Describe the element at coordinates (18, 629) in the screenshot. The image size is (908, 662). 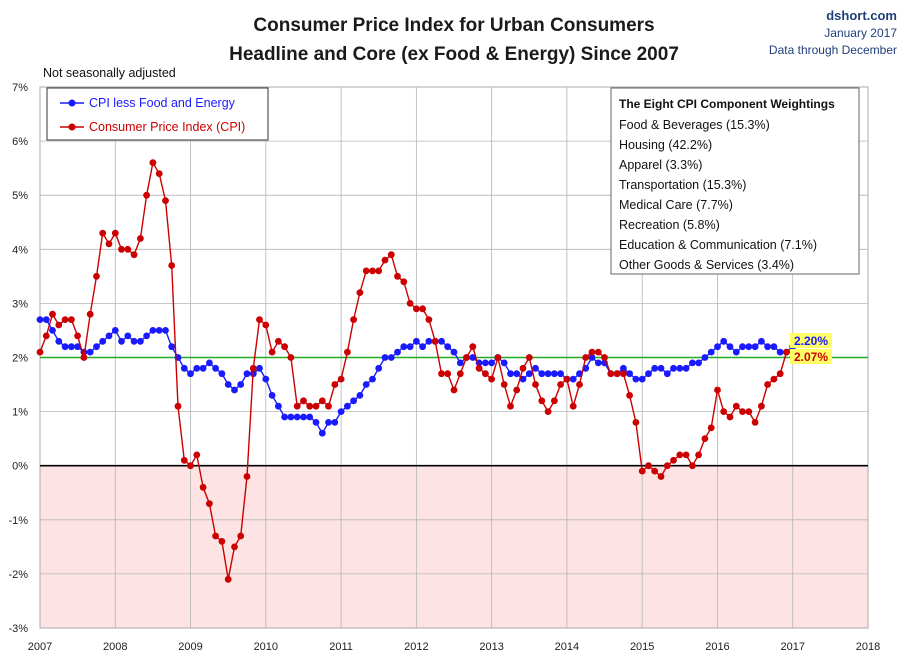
I see `y-tick-label: -3%` at that location.